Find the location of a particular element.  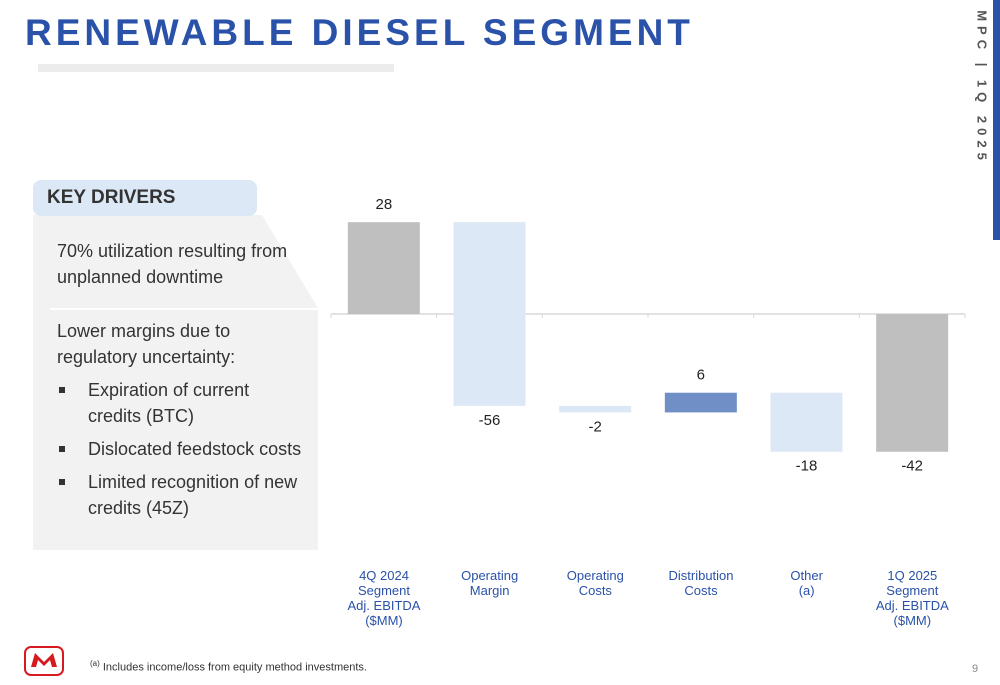

title: RENEWABLE DIESEL SEGMENT is located at coordinates (359, 32).